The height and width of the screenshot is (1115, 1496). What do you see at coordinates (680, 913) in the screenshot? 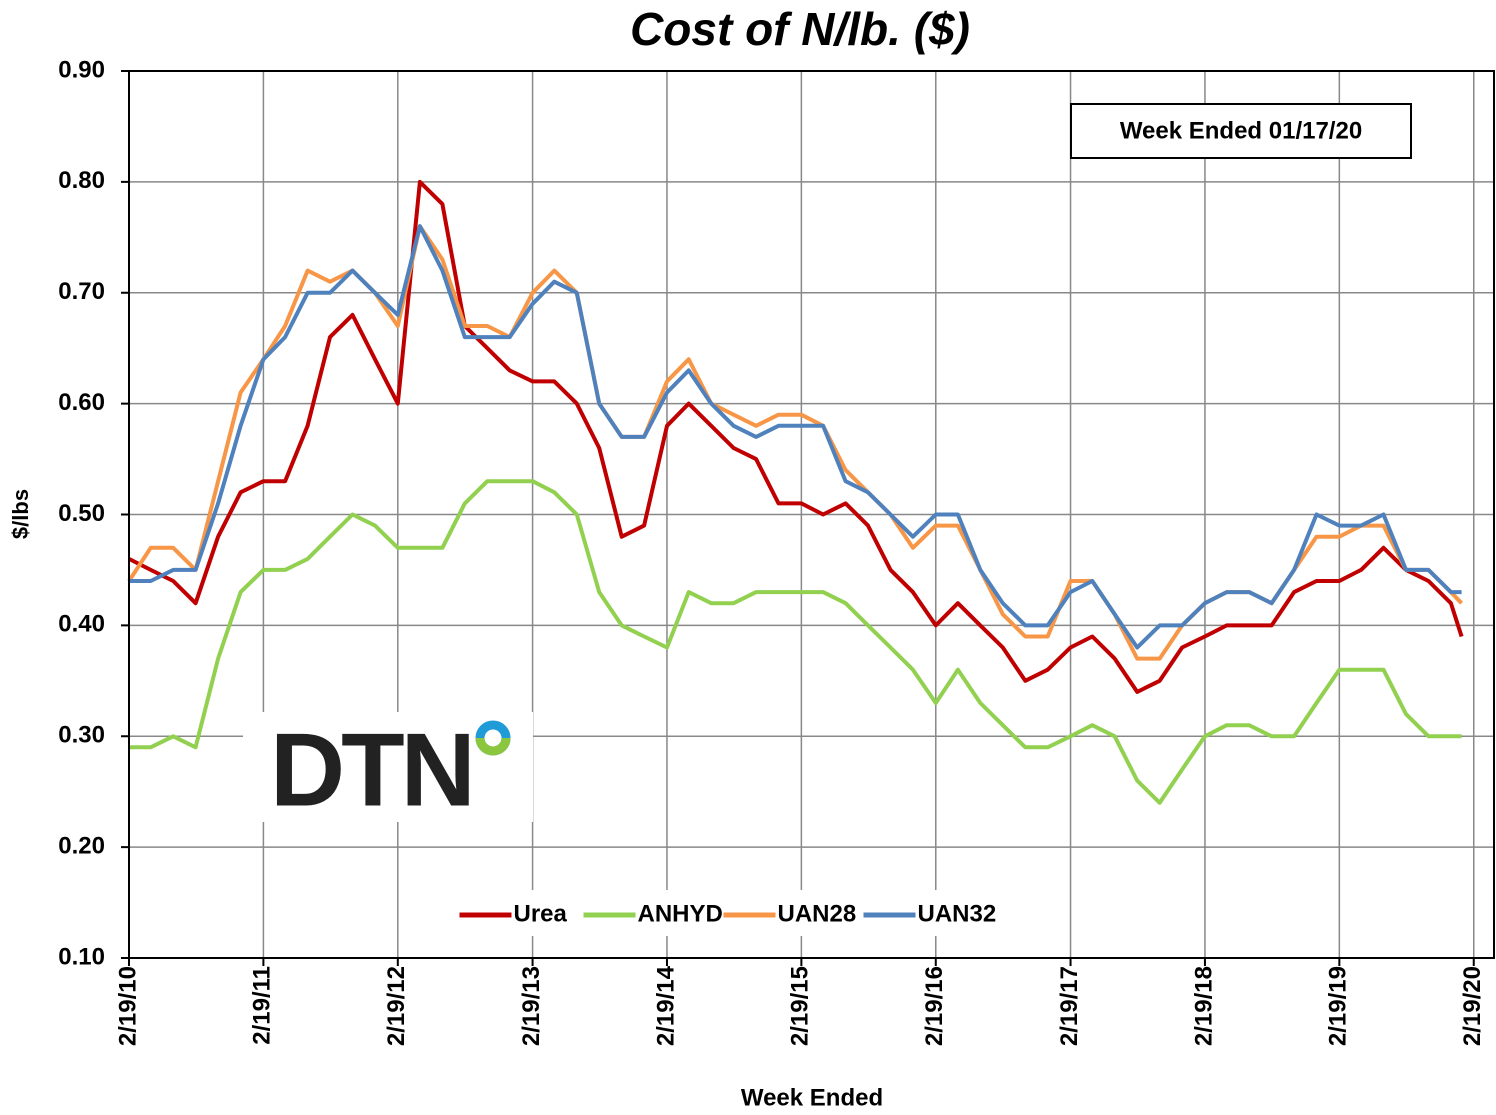
I see `legend-label: ANHYD` at bounding box center [680, 913].